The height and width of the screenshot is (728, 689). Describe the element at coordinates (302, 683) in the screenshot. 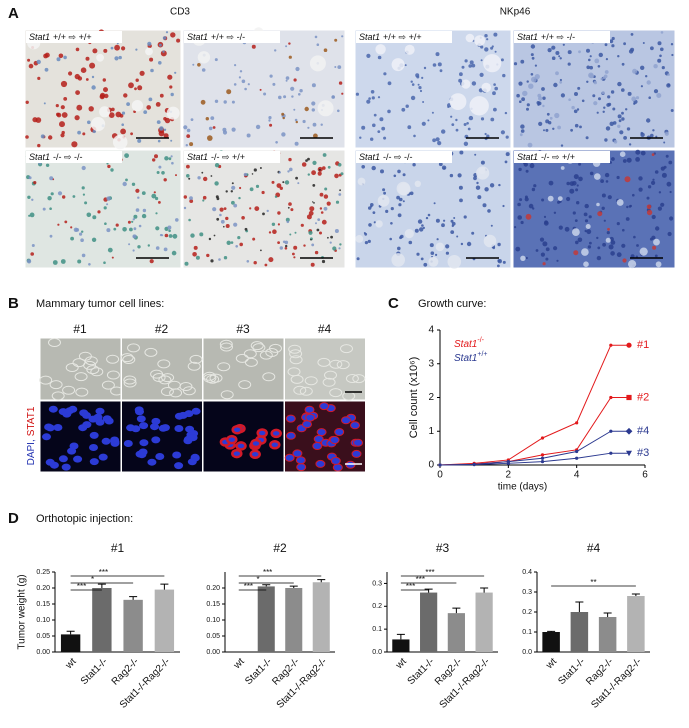

I see `category-label: Stat1-/-Rag2-/-` at that location.